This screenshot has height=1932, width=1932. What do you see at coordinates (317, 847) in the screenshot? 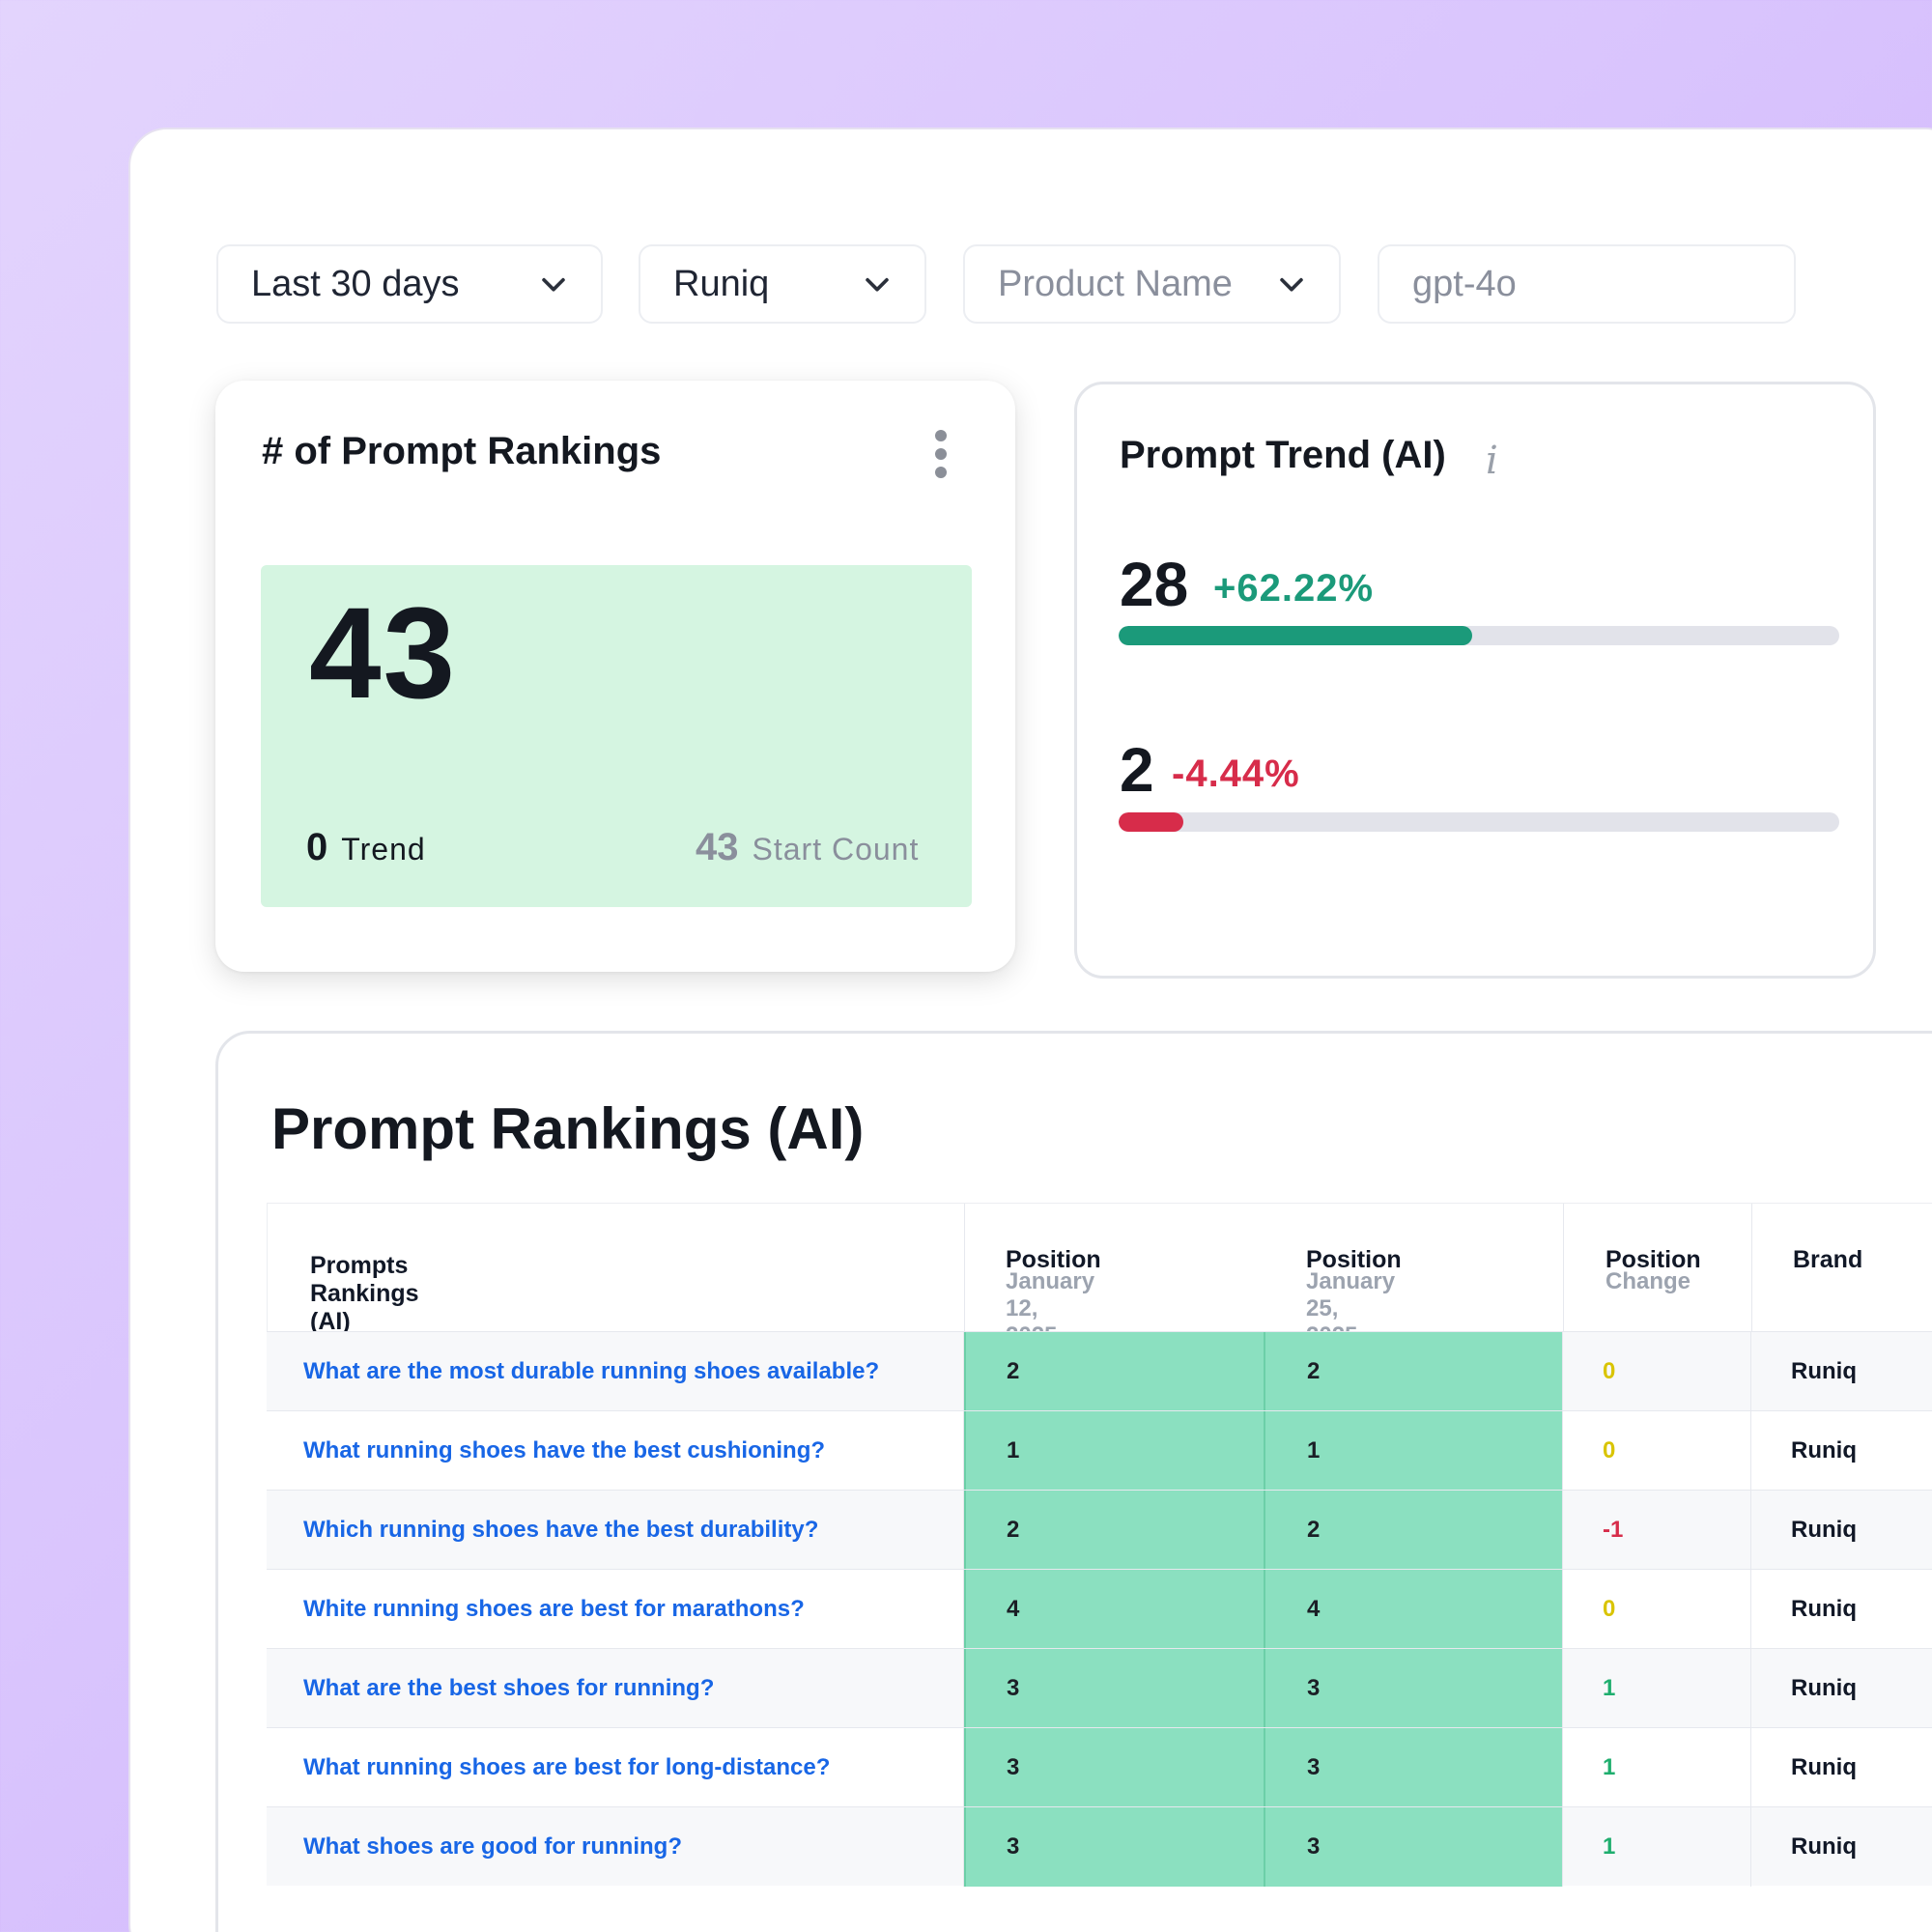
I see `trend-value: 0` at bounding box center [317, 847].